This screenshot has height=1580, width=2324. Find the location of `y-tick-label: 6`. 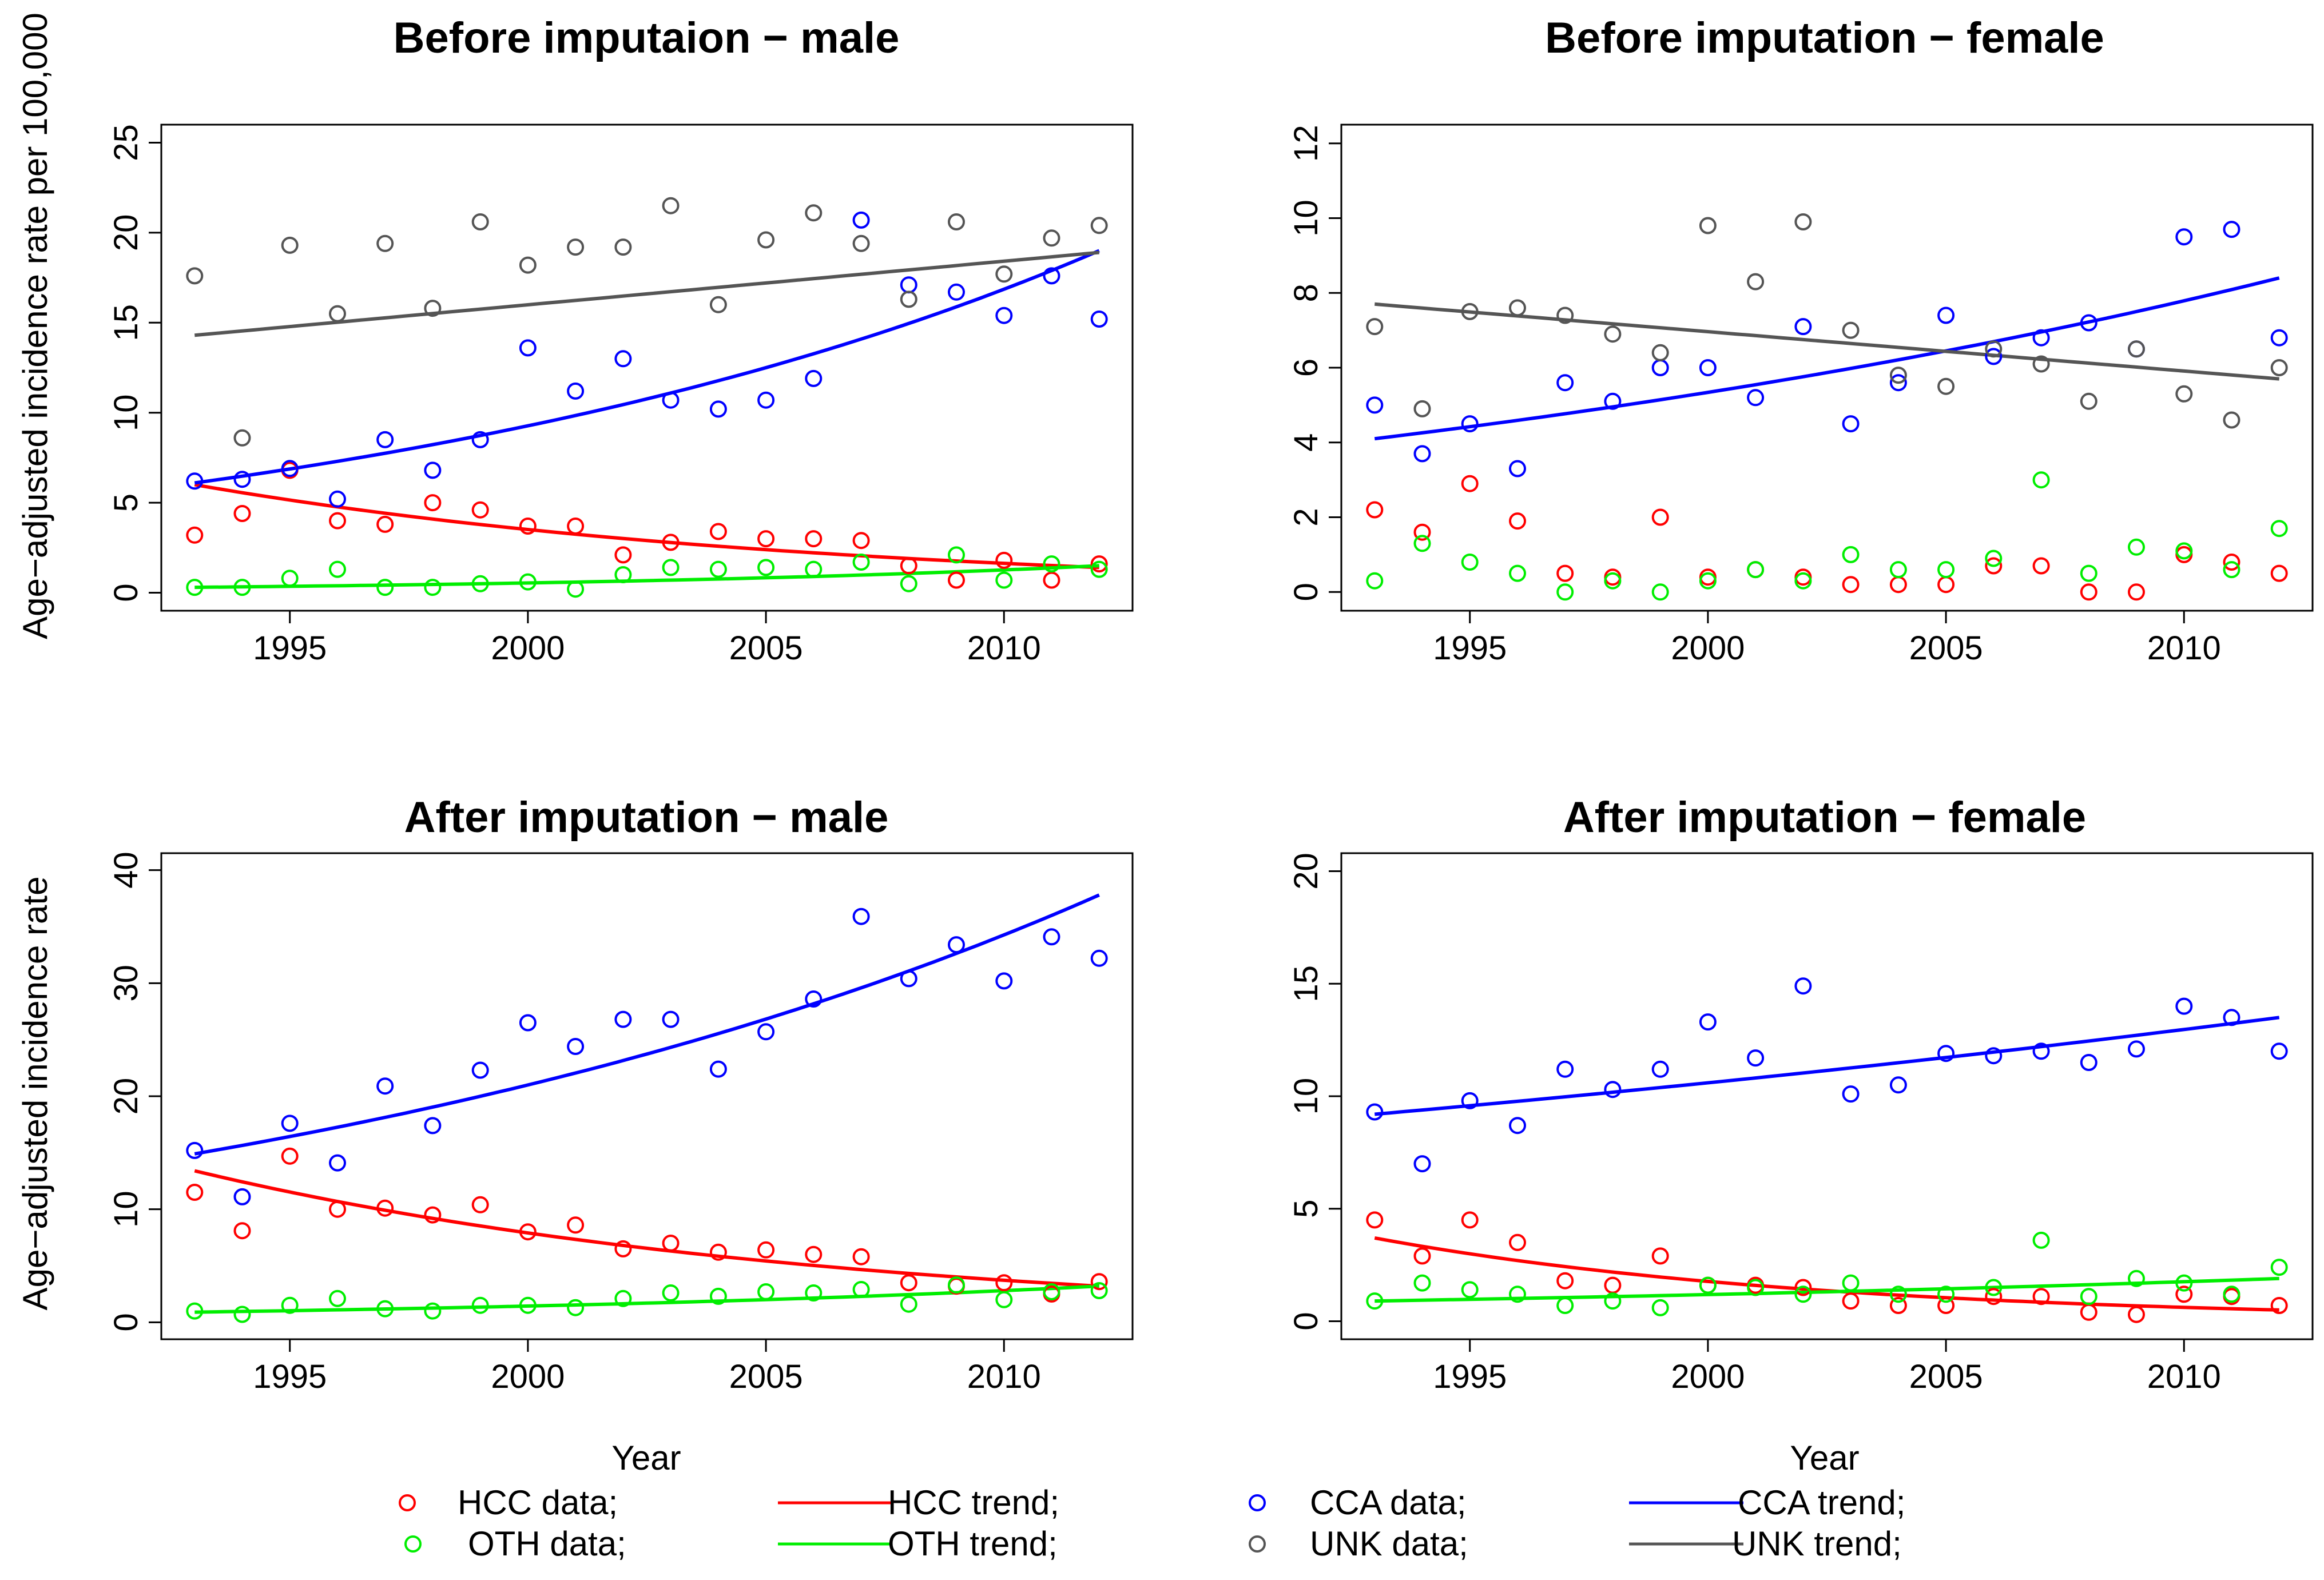

y-tick-label: 6 is located at coordinates (1306, 368).